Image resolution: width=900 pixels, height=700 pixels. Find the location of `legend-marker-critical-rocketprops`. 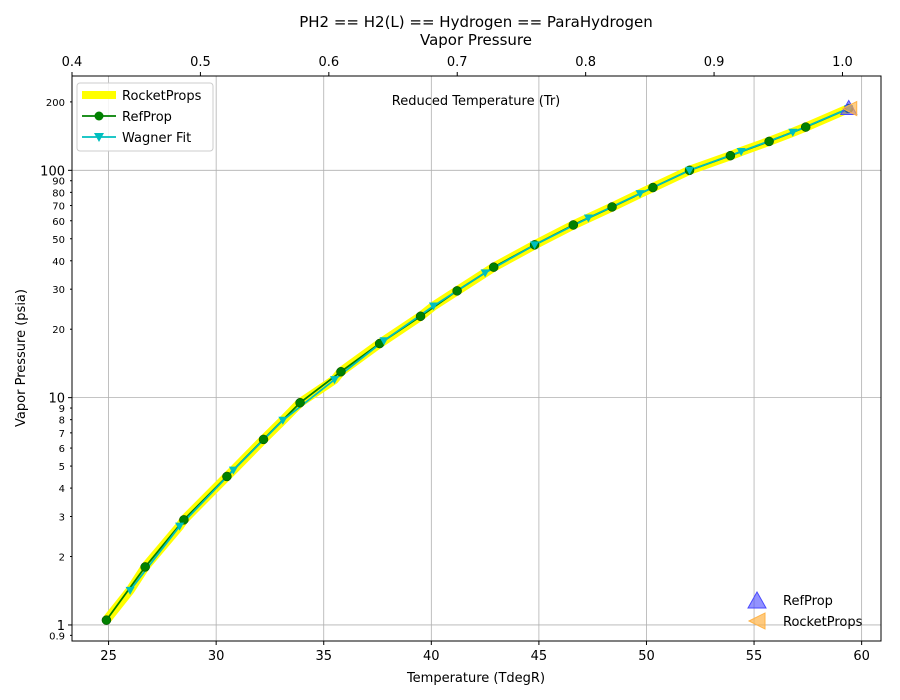

legend-marker-critical-rocketprops is located at coordinates (756, 621).